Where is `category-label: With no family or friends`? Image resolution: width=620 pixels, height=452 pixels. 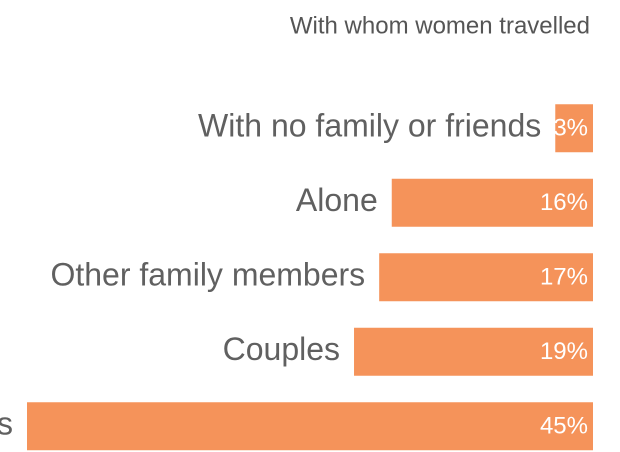 category-label: With no family or friends is located at coordinates (369, 126).